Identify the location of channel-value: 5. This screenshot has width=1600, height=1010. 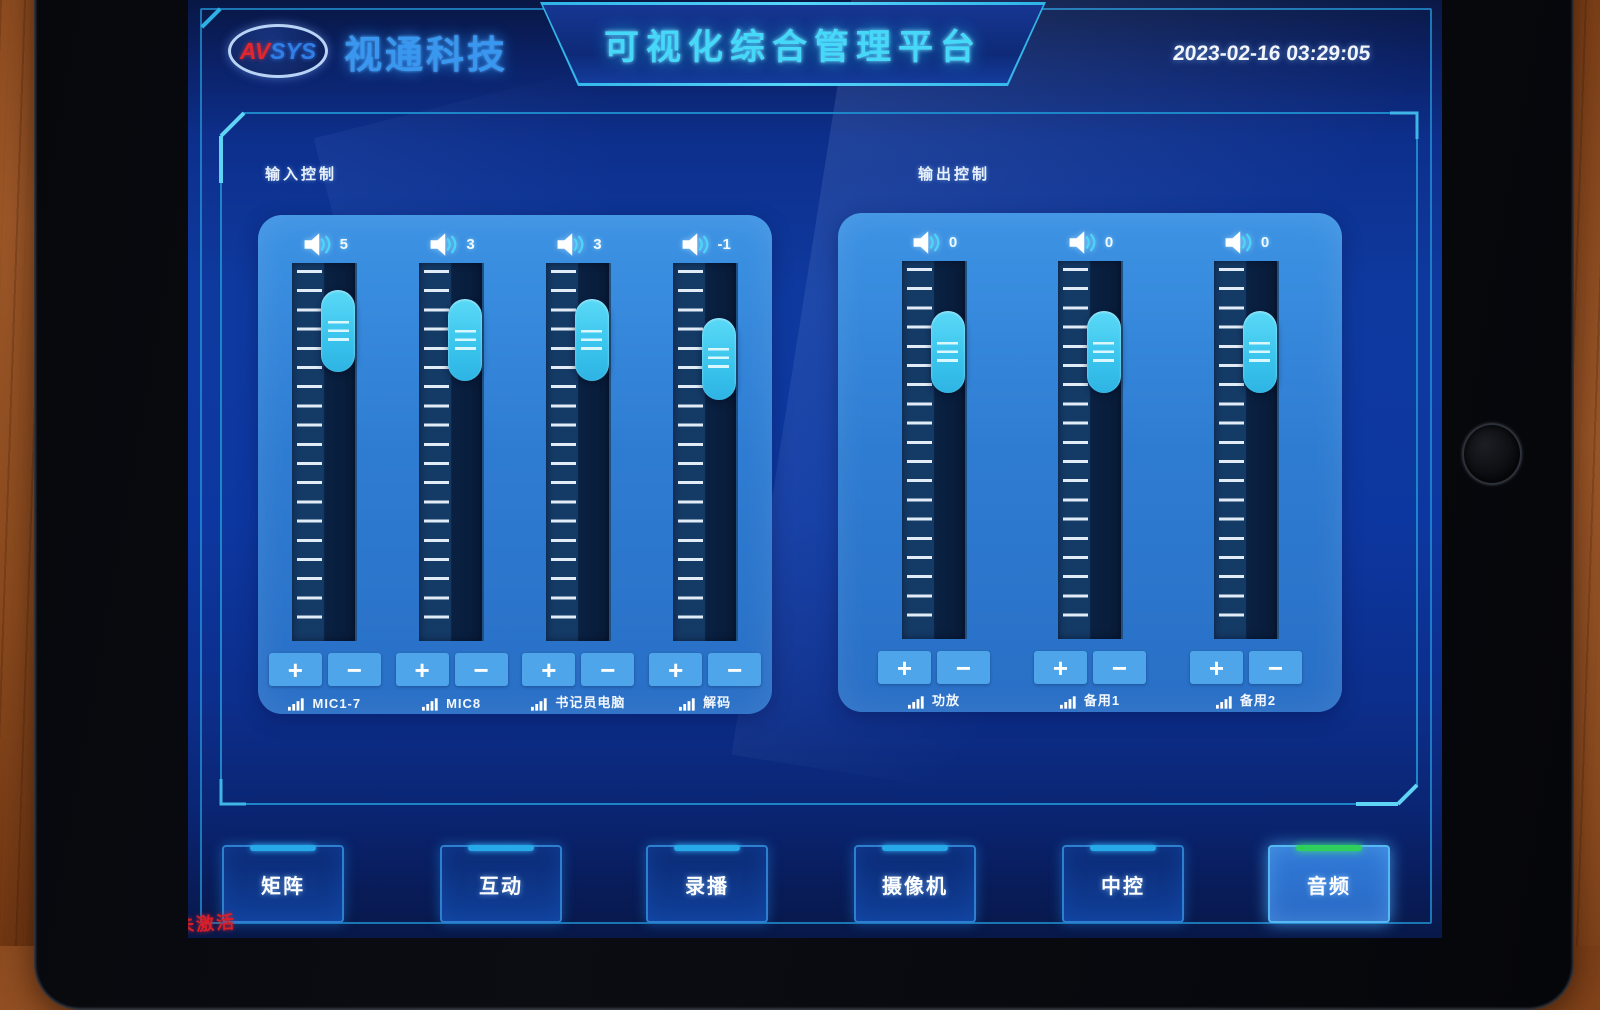
(343, 244).